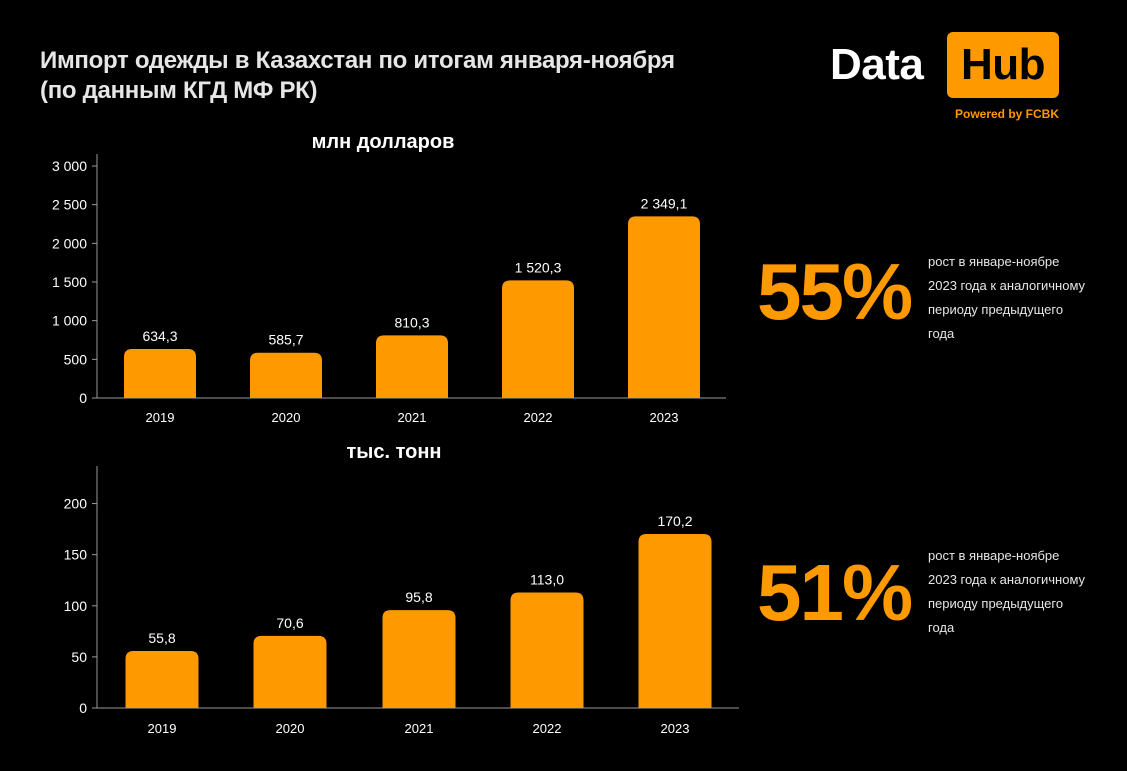 The image size is (1127, 771). I want to click on y-tick-label: 1 000, so click(69, 321).